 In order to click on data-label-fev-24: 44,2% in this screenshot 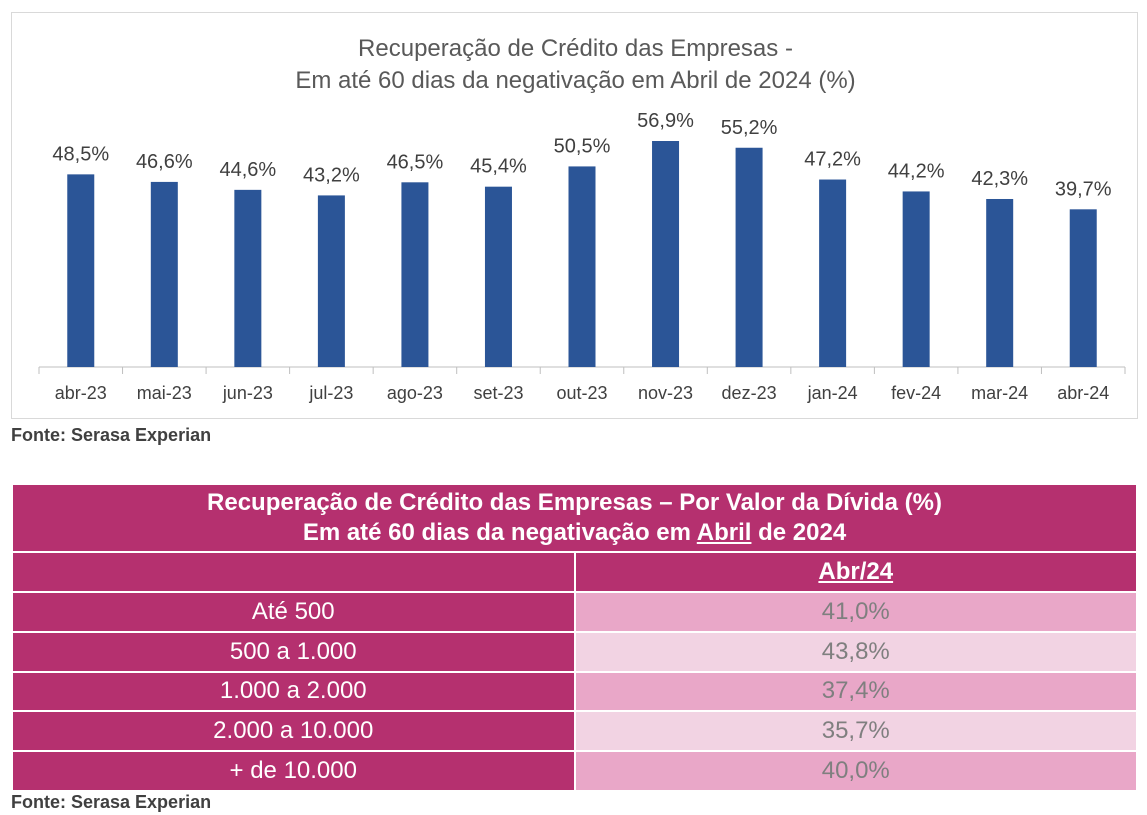, I will do `click(916, 171)`.